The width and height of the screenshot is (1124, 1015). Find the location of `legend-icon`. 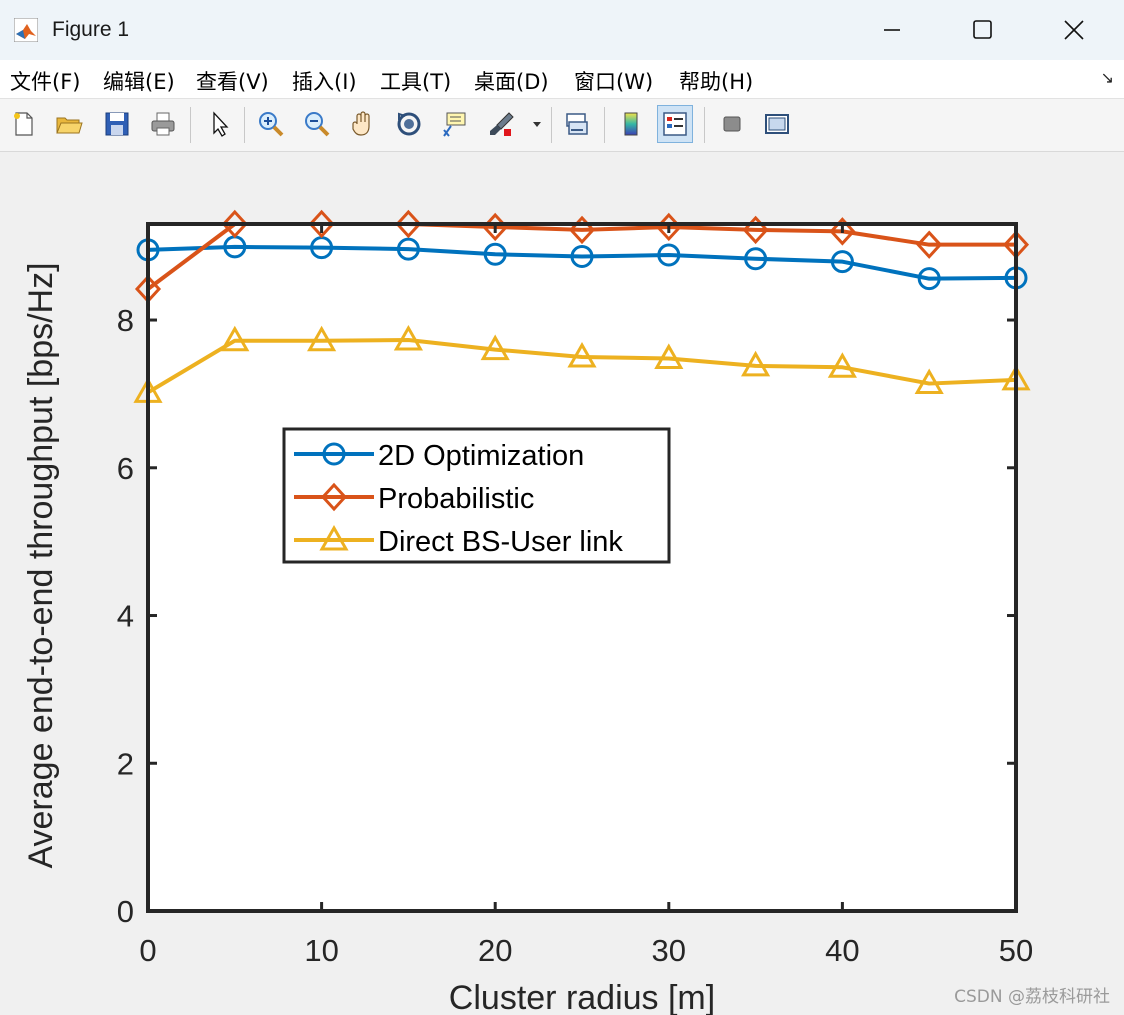

legend-icon is located at coordinates (675, 124).